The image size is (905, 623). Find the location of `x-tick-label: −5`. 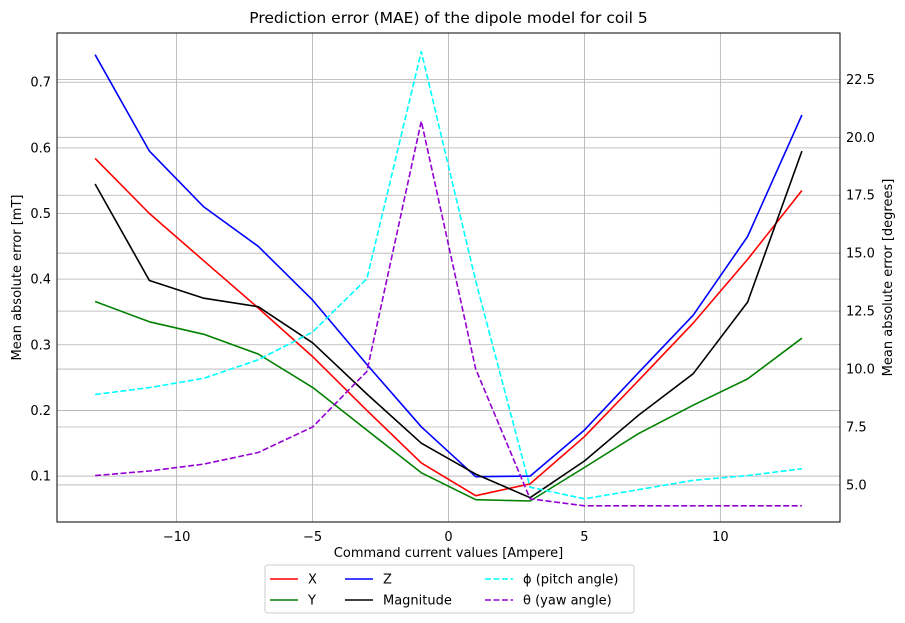

x-tick-label: −5 is located at coordinates (312, 537).